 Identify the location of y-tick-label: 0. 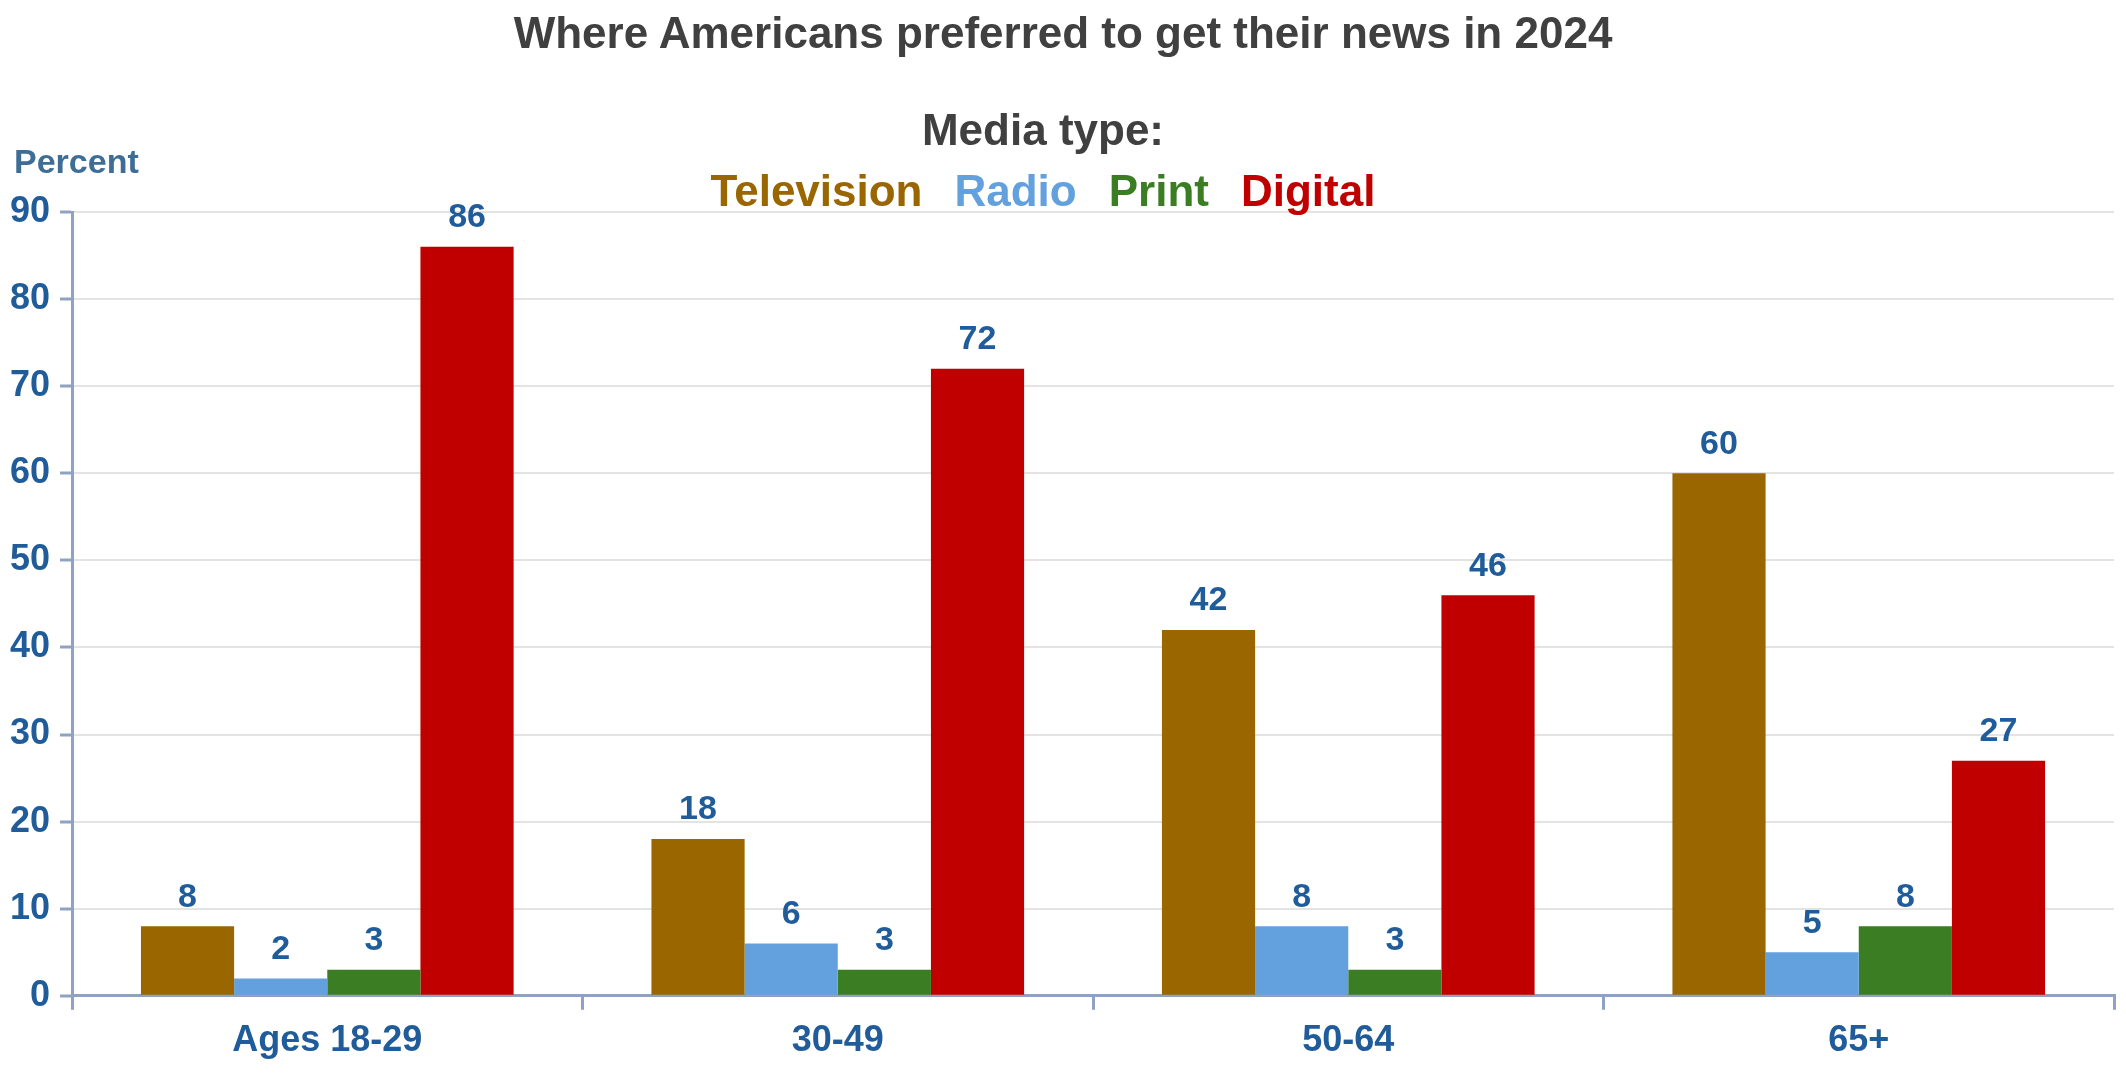
(40, 993).